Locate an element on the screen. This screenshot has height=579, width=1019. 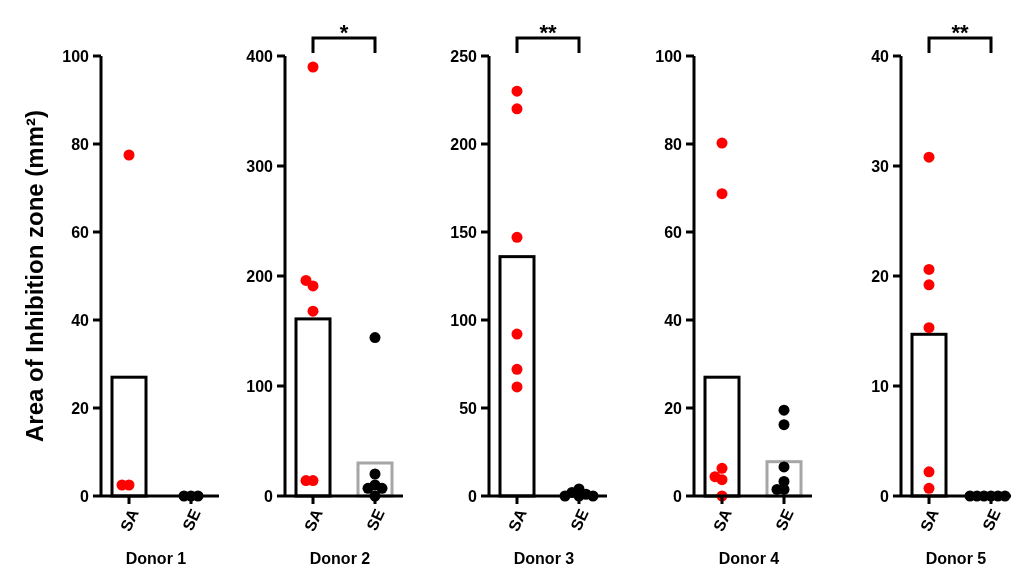
y-axis-title: Area of Inhibition zone (mm²) is located at coordinates (34, 276).